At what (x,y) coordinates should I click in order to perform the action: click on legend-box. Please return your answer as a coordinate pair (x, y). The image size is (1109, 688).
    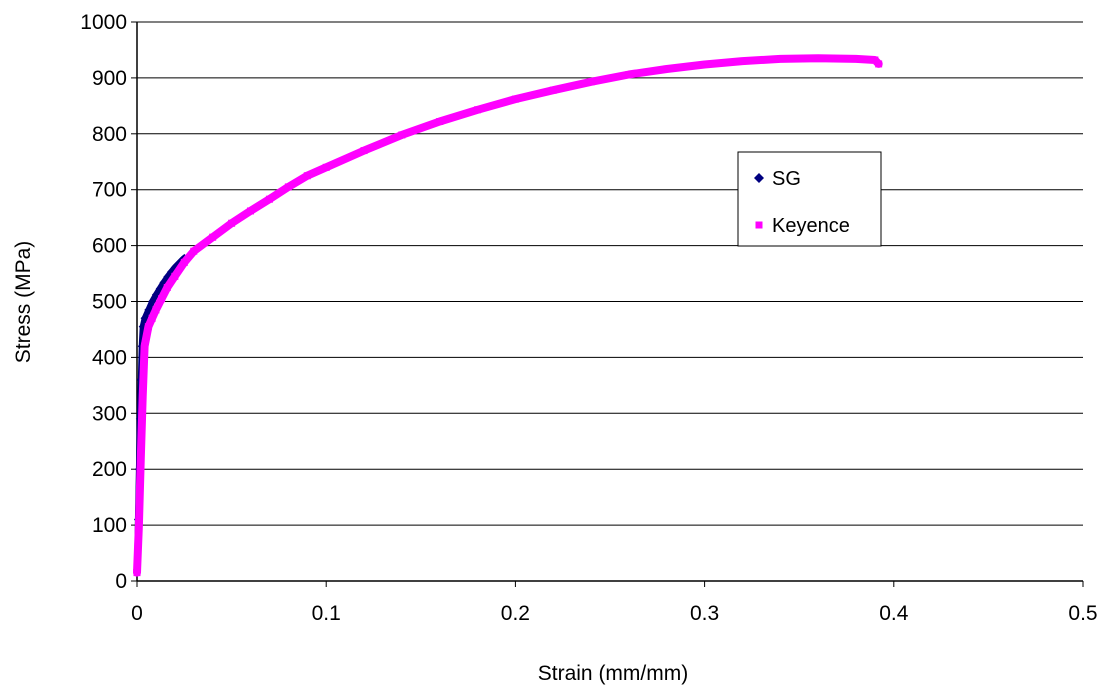
    Looking at the image, I should click on (809, 199).